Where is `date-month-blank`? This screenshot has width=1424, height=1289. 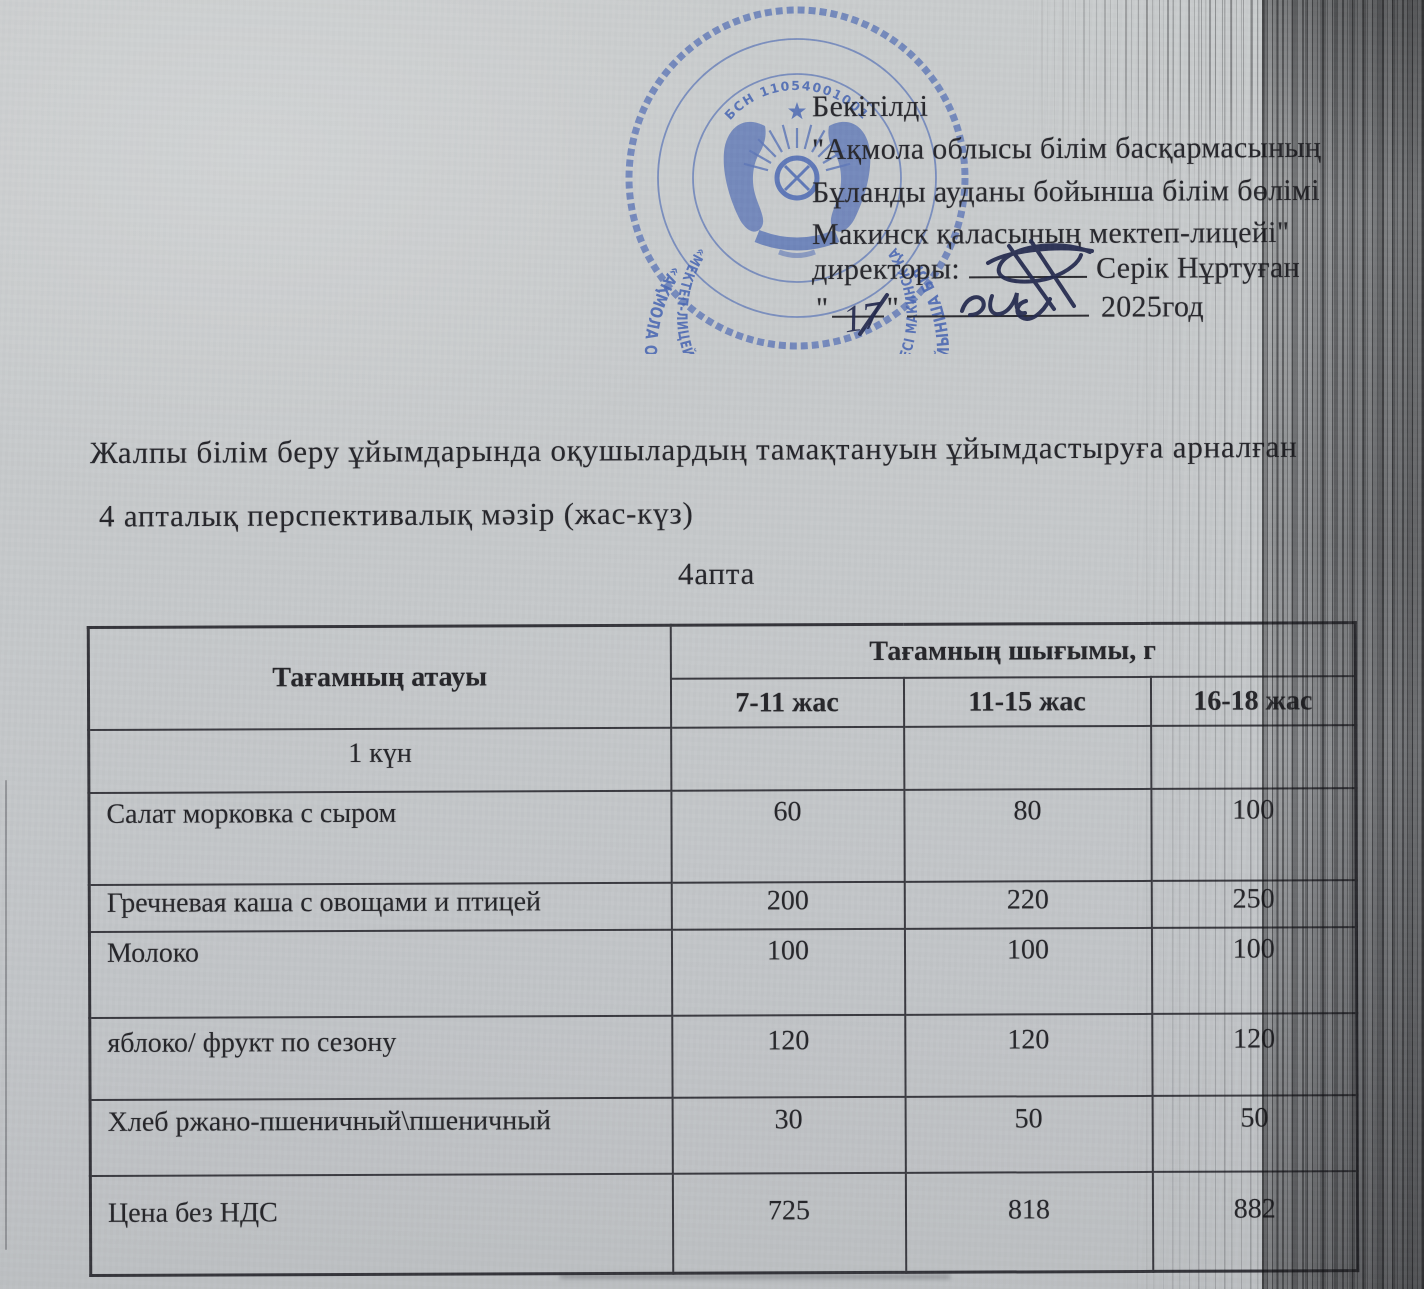 date-month-blank is located at coordinates (998, 304).